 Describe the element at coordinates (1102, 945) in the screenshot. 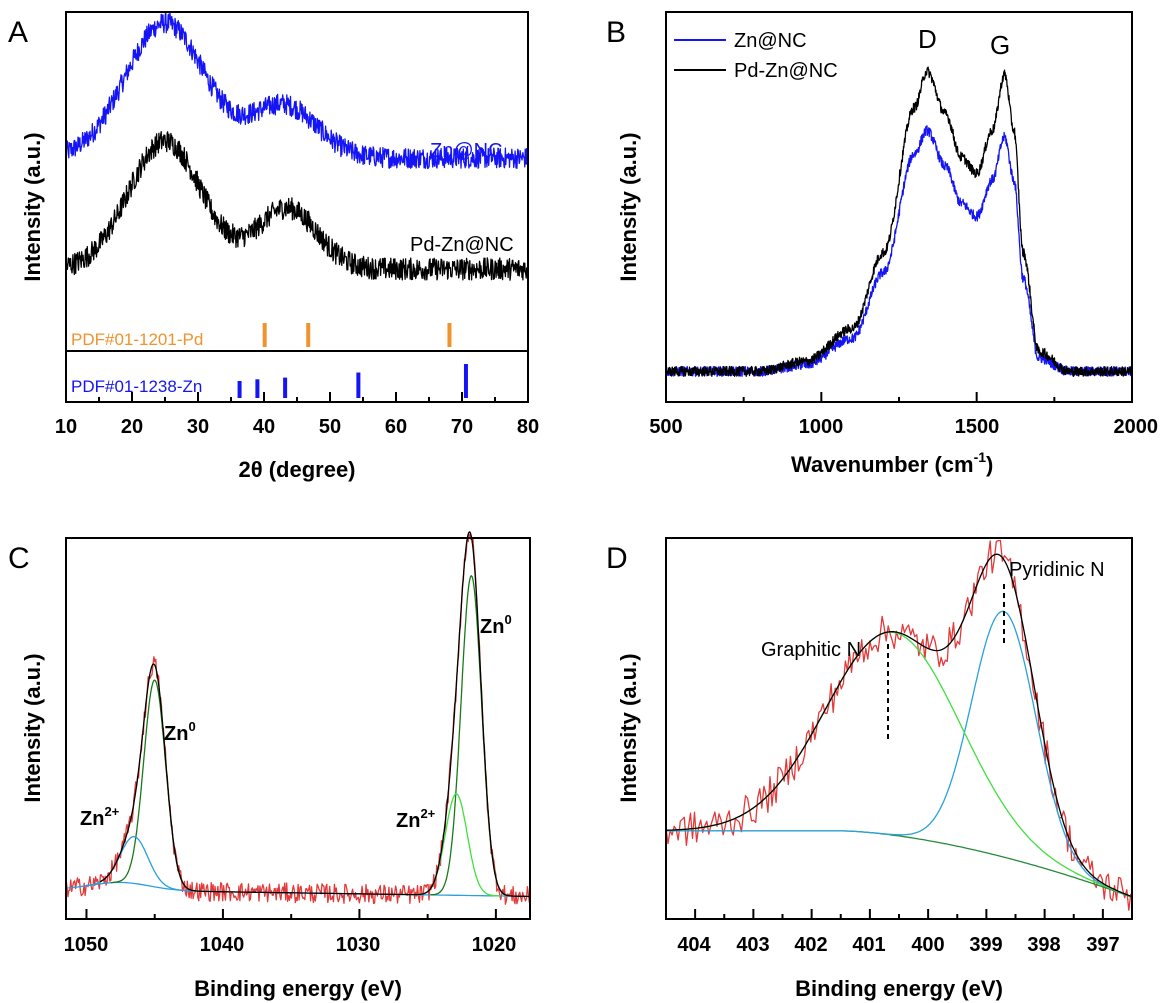

I see `panel-d-xtick: 397` at that location.